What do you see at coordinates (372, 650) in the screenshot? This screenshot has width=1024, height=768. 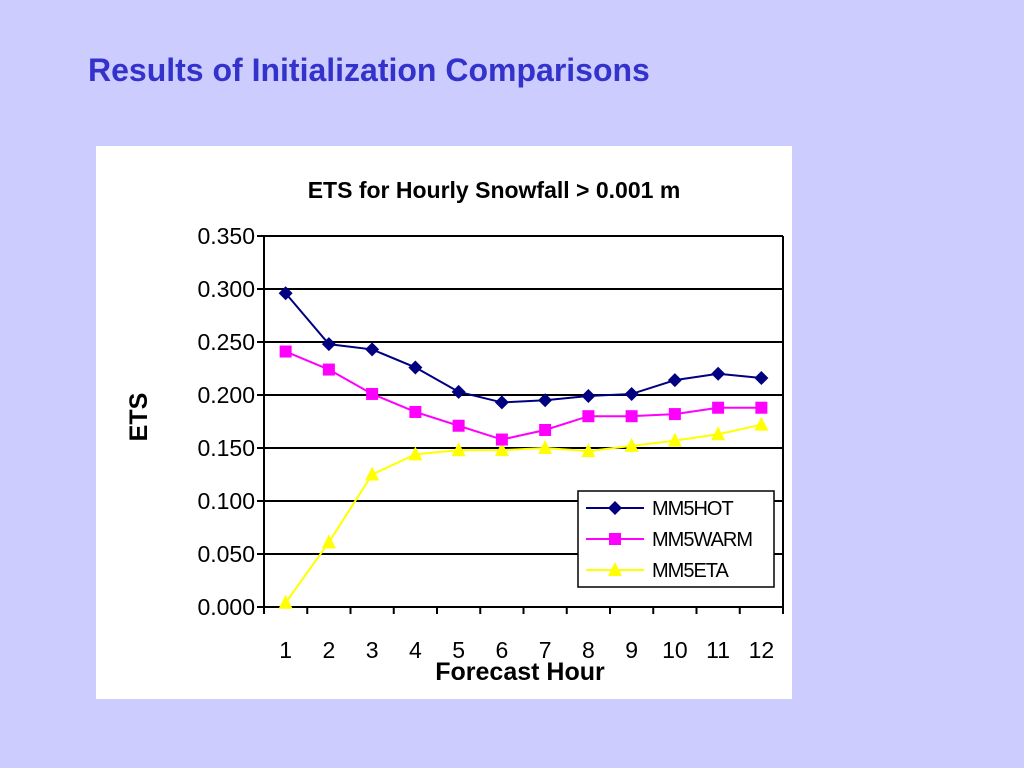 I see `x-tick-label: 3` at bounding box center [372, 650].